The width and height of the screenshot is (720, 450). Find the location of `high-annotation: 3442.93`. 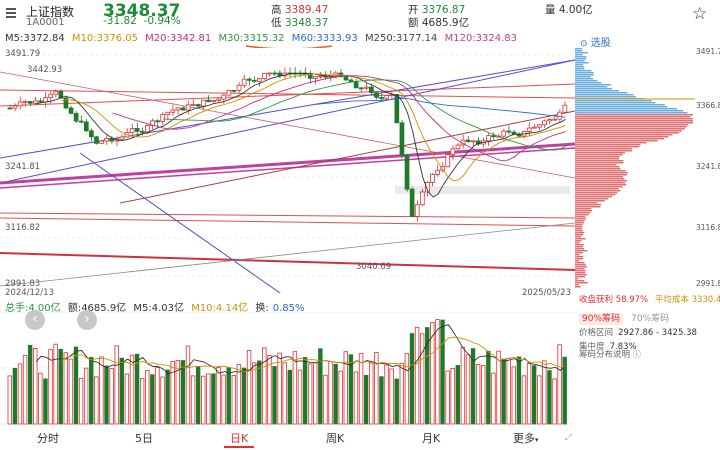

high-annotation: 3442.93 is located at coordinates (45, 70).